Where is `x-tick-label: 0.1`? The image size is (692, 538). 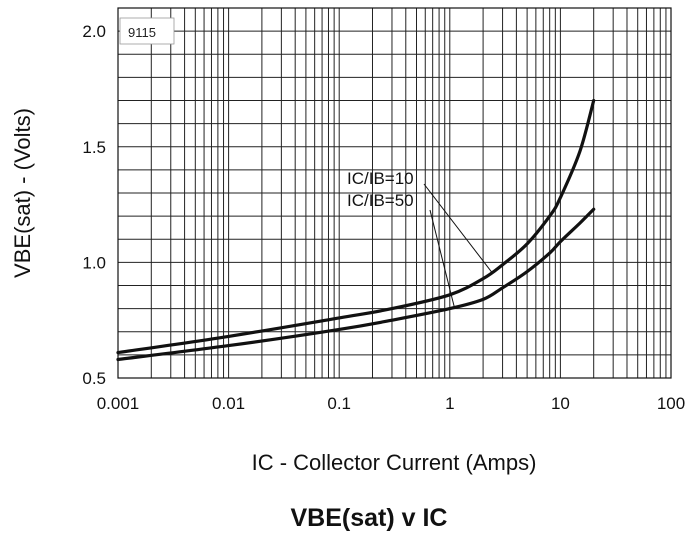
x-tick-label: 0.1 is located at coordinates (339, 403).